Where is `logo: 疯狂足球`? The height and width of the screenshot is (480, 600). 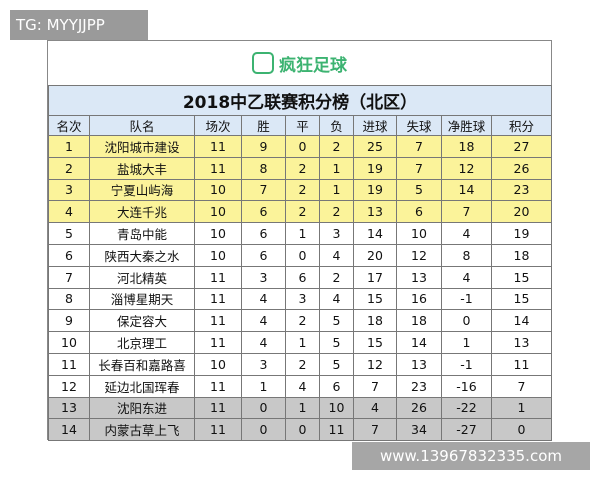 logo: 疯狂足球 is located at coordinates (299, 63).